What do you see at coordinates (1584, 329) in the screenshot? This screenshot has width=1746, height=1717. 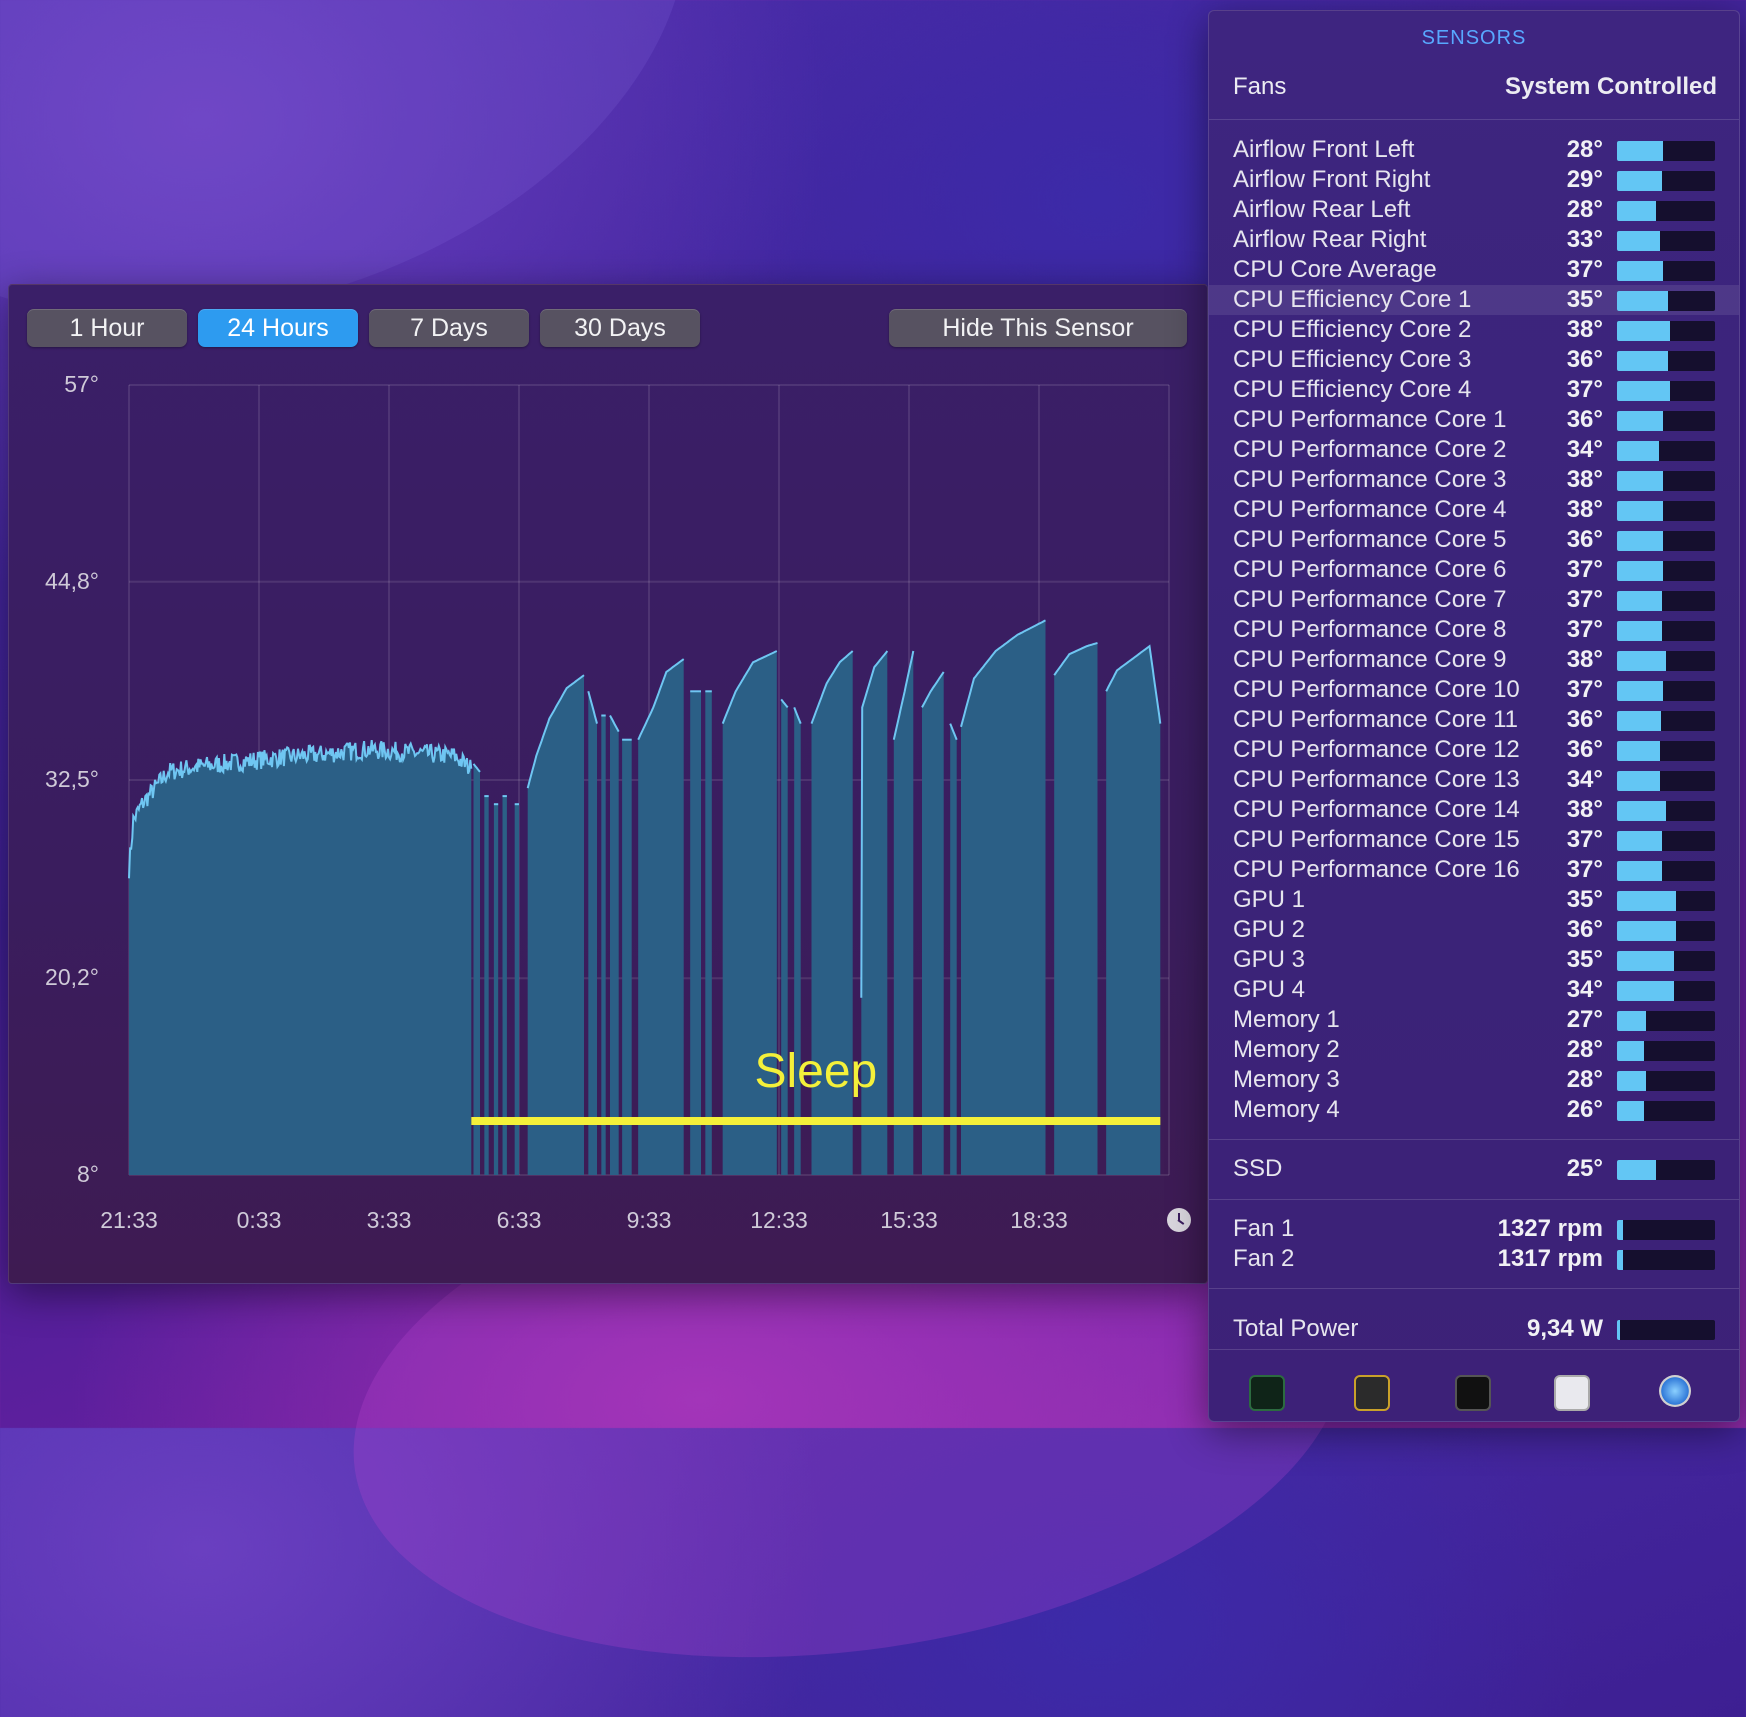 I see `sensor-value: 38°` at bounding box center [1584, 329].